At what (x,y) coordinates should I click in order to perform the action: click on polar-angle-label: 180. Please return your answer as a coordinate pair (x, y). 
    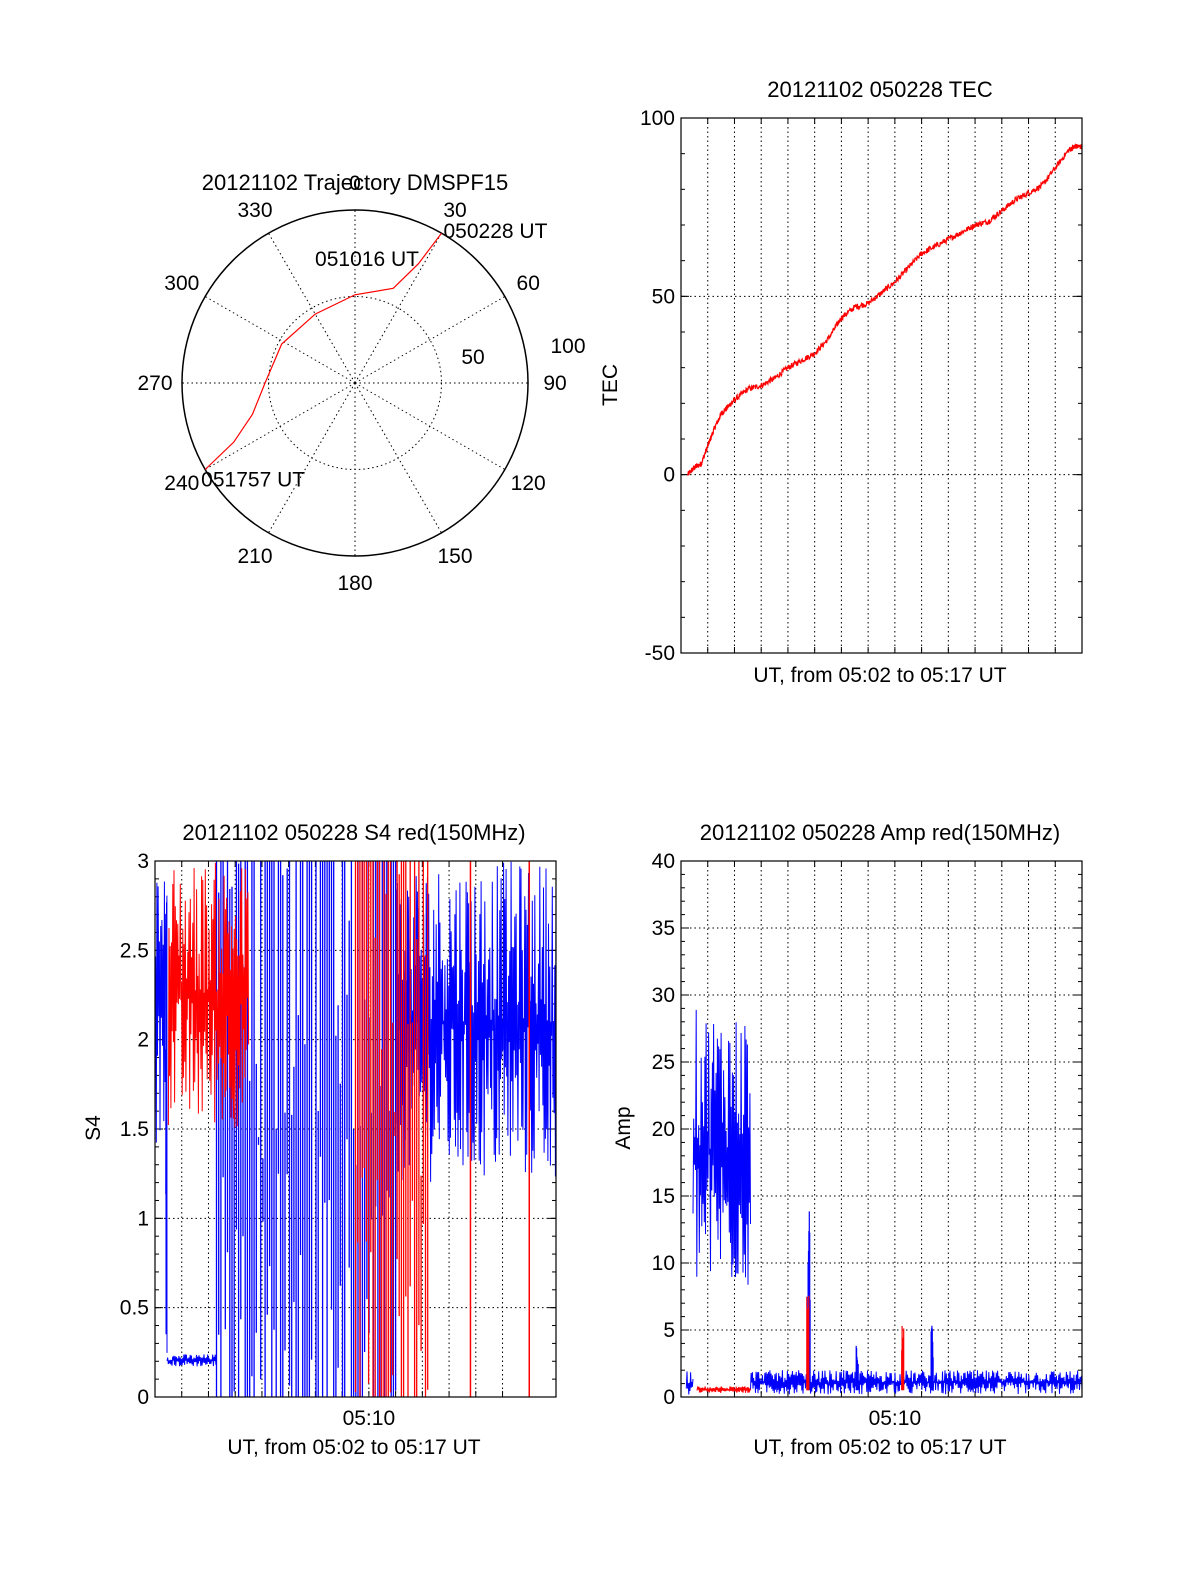
    Looking at the image, I should click on (354, 583).